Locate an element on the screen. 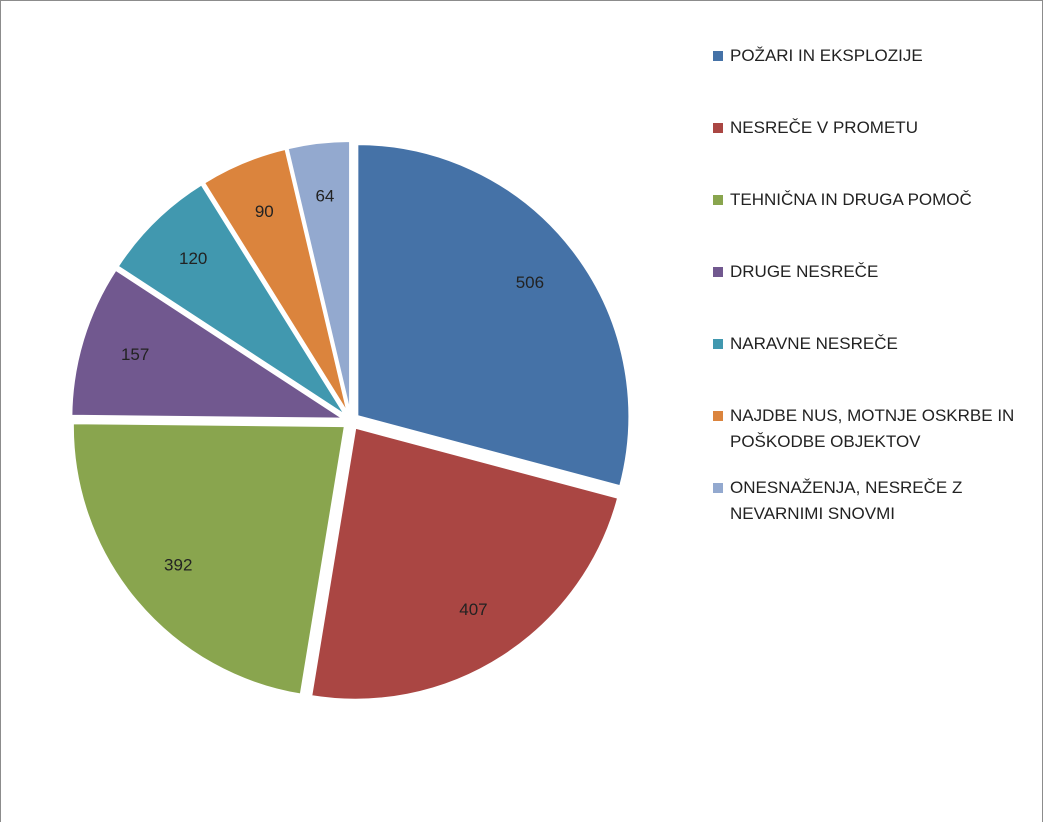  data-label: 407 is located at coordinates (473, 609).